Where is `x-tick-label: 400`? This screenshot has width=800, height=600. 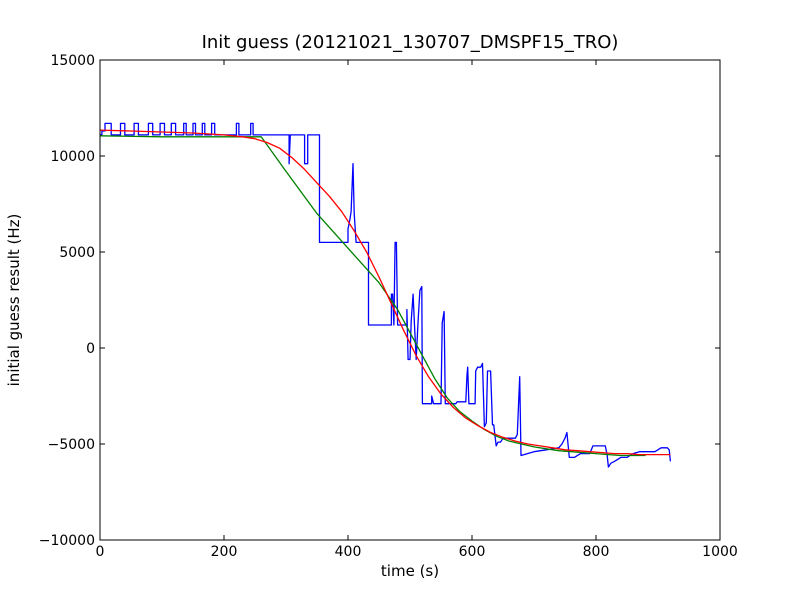 x-tick-label: 400 is located at coordinates (348, 552).